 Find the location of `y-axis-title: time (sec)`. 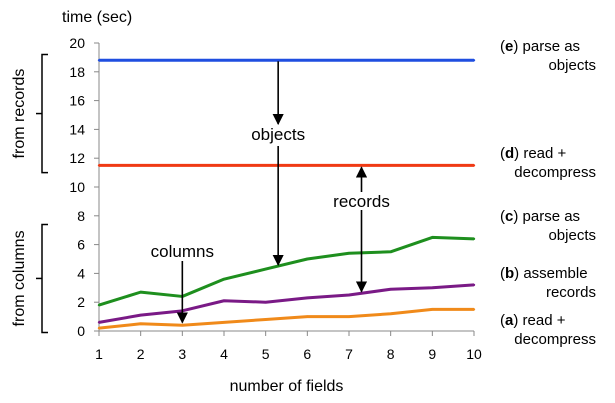

y-axis-title: time (sec) is located at coordinates (97, 17).